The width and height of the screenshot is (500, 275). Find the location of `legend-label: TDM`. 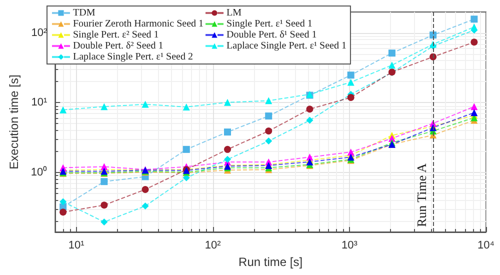

legend-label: TDM is located at coordinates (84, 13).